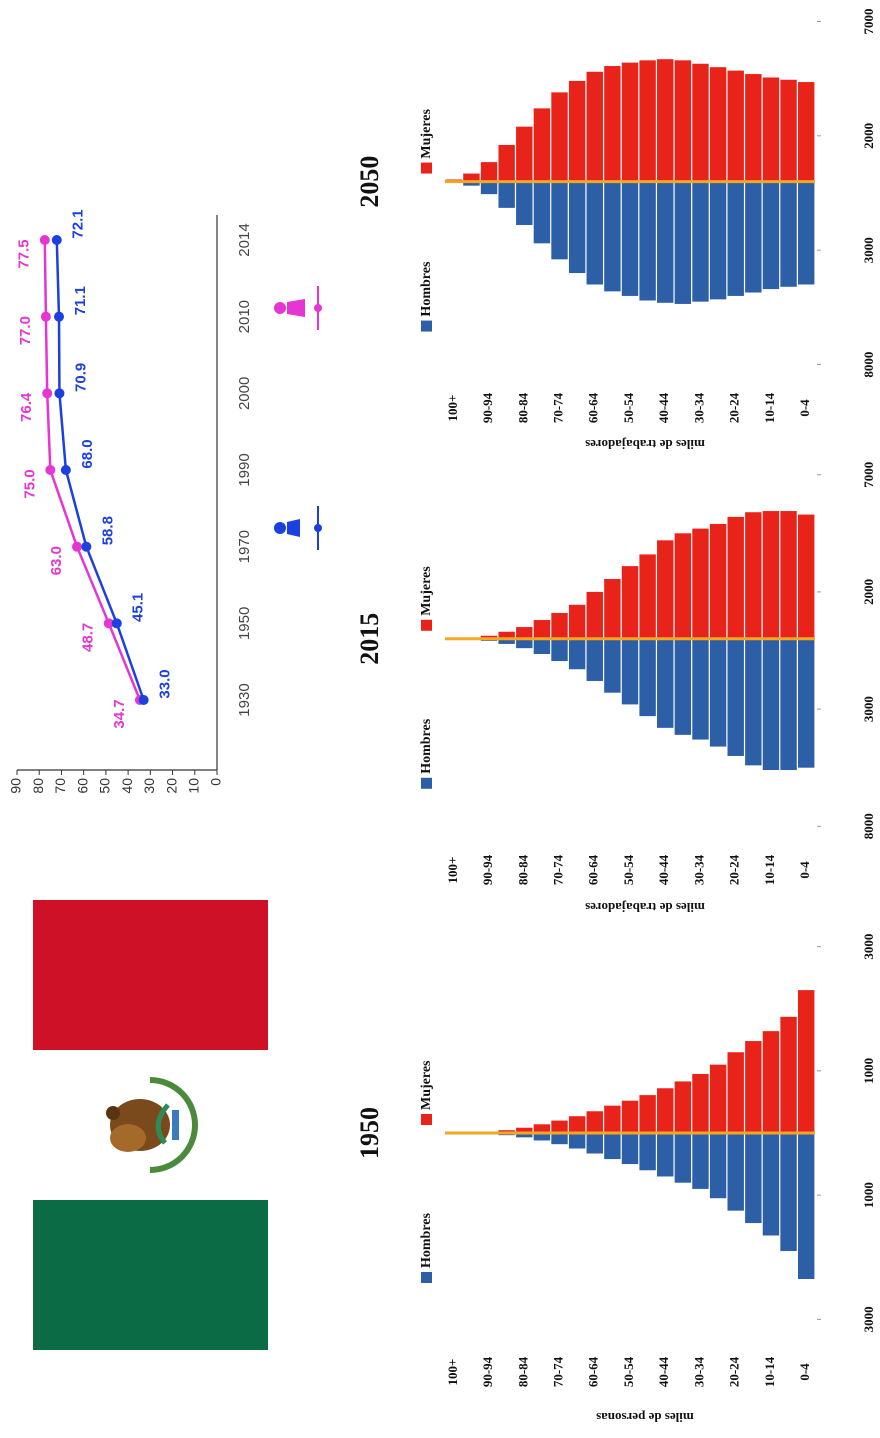 The height and width of the screenshot is (1438, 880). What do you see at coordinates (88, 637) in the screenshot?
I see `data-label: 48.7` at bounding box center [88, 637].